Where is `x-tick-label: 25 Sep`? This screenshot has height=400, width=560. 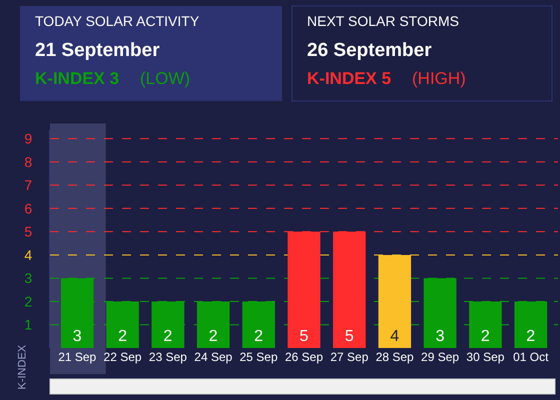 x-tick-label: 25 Sep is located at coordinates (259, 357).